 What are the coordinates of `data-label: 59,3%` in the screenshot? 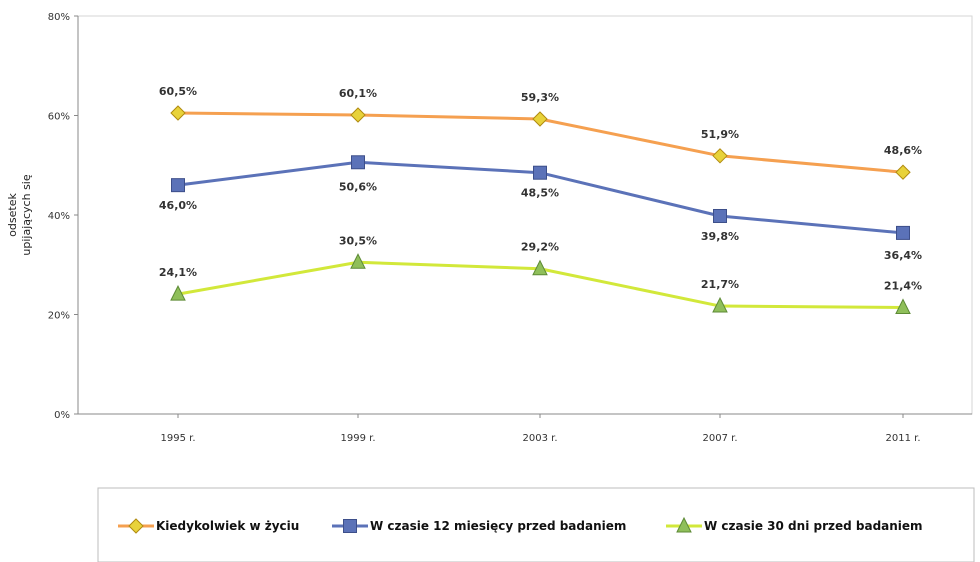 It's located at (540, 97).